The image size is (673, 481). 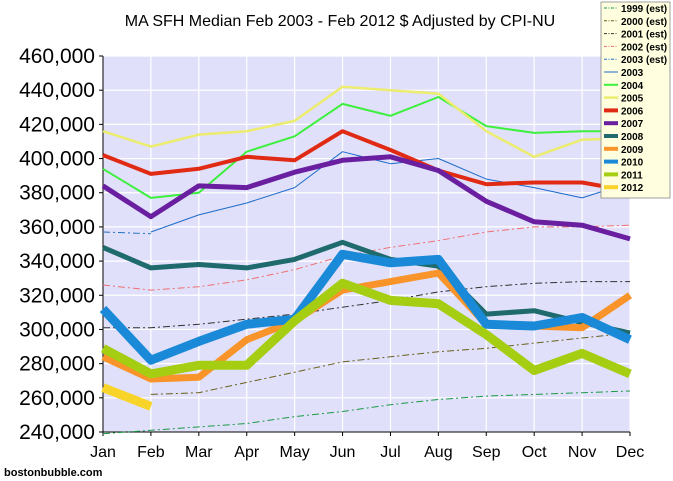 What do you see at coordinates (57, 193) in the screenshot?
I see `y-tick-label: 380,000` at bounding box center [57, 193].